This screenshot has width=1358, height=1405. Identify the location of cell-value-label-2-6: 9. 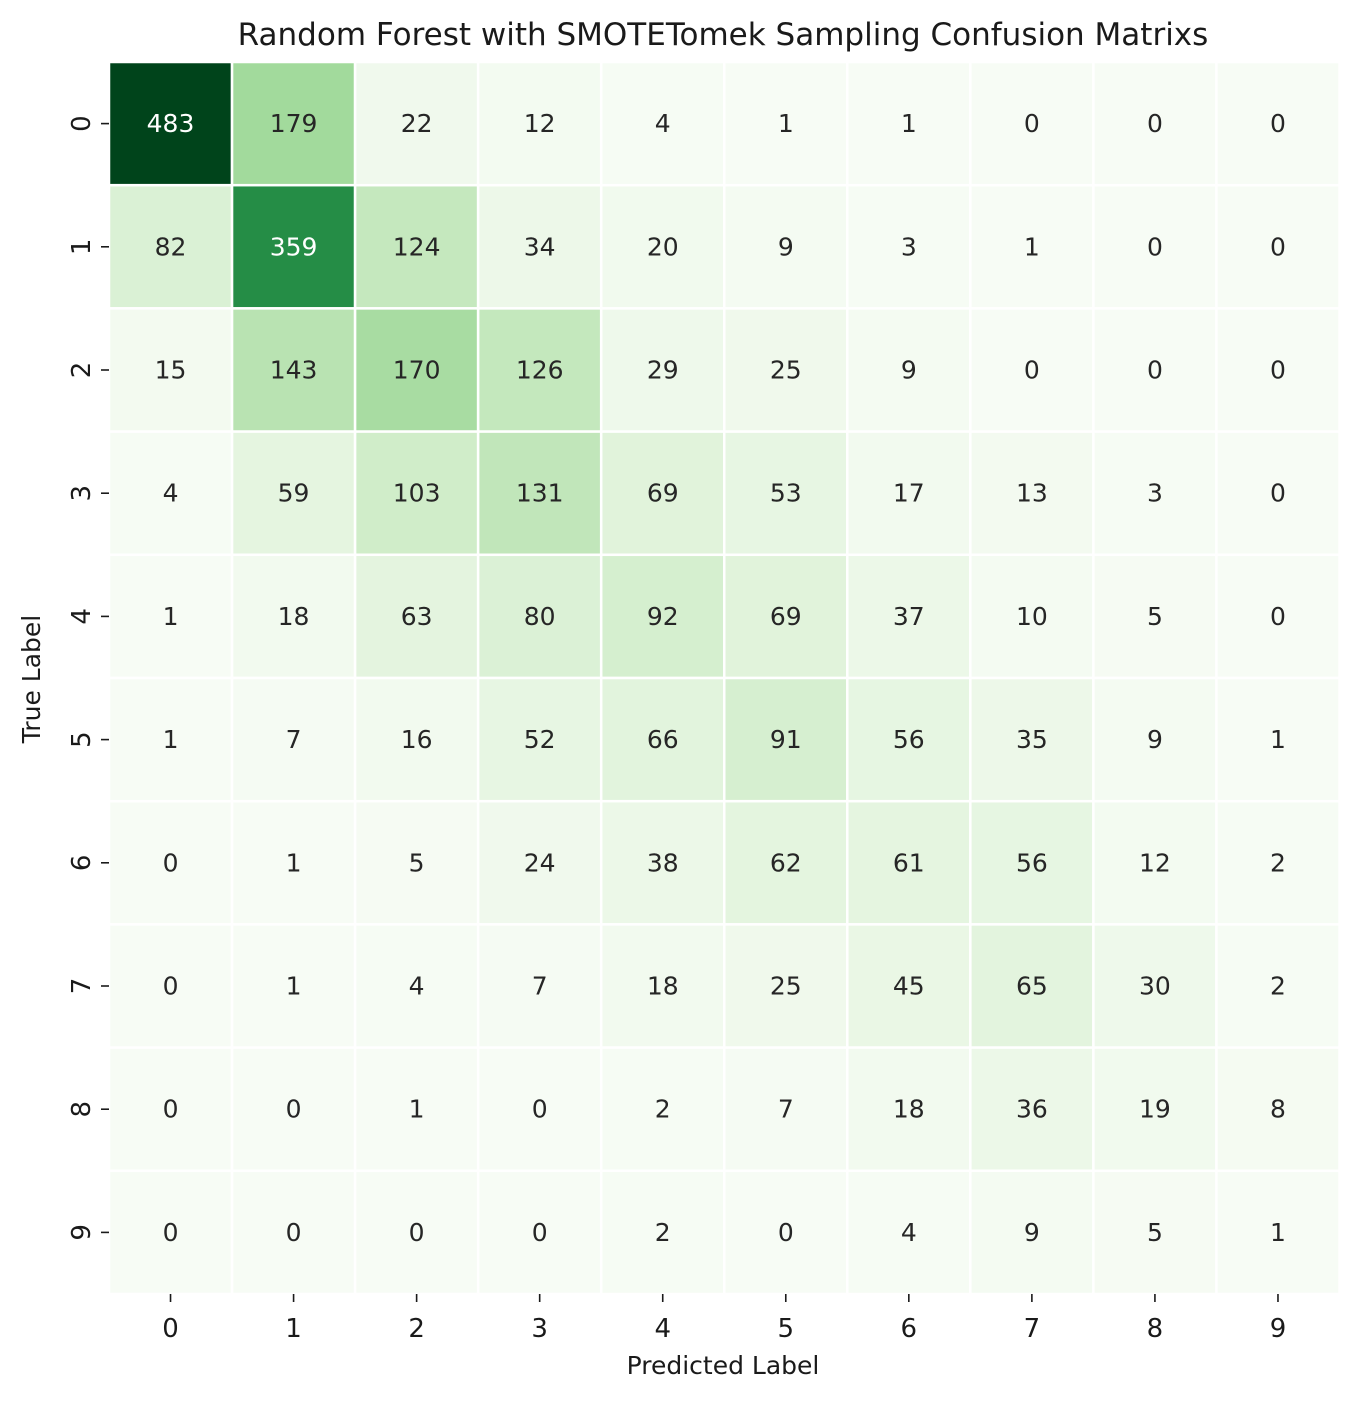
(909, 370).